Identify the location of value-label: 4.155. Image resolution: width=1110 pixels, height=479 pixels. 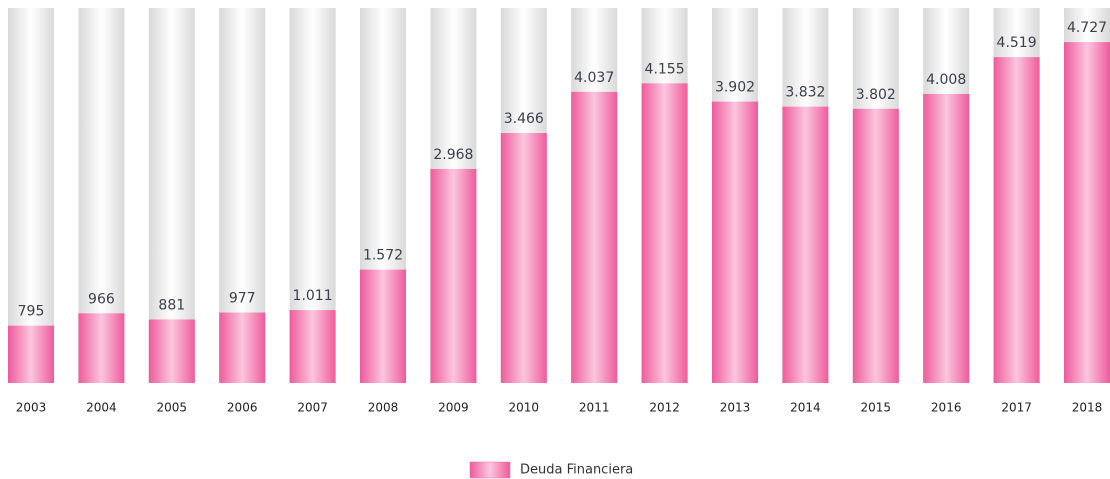
(665, 69).